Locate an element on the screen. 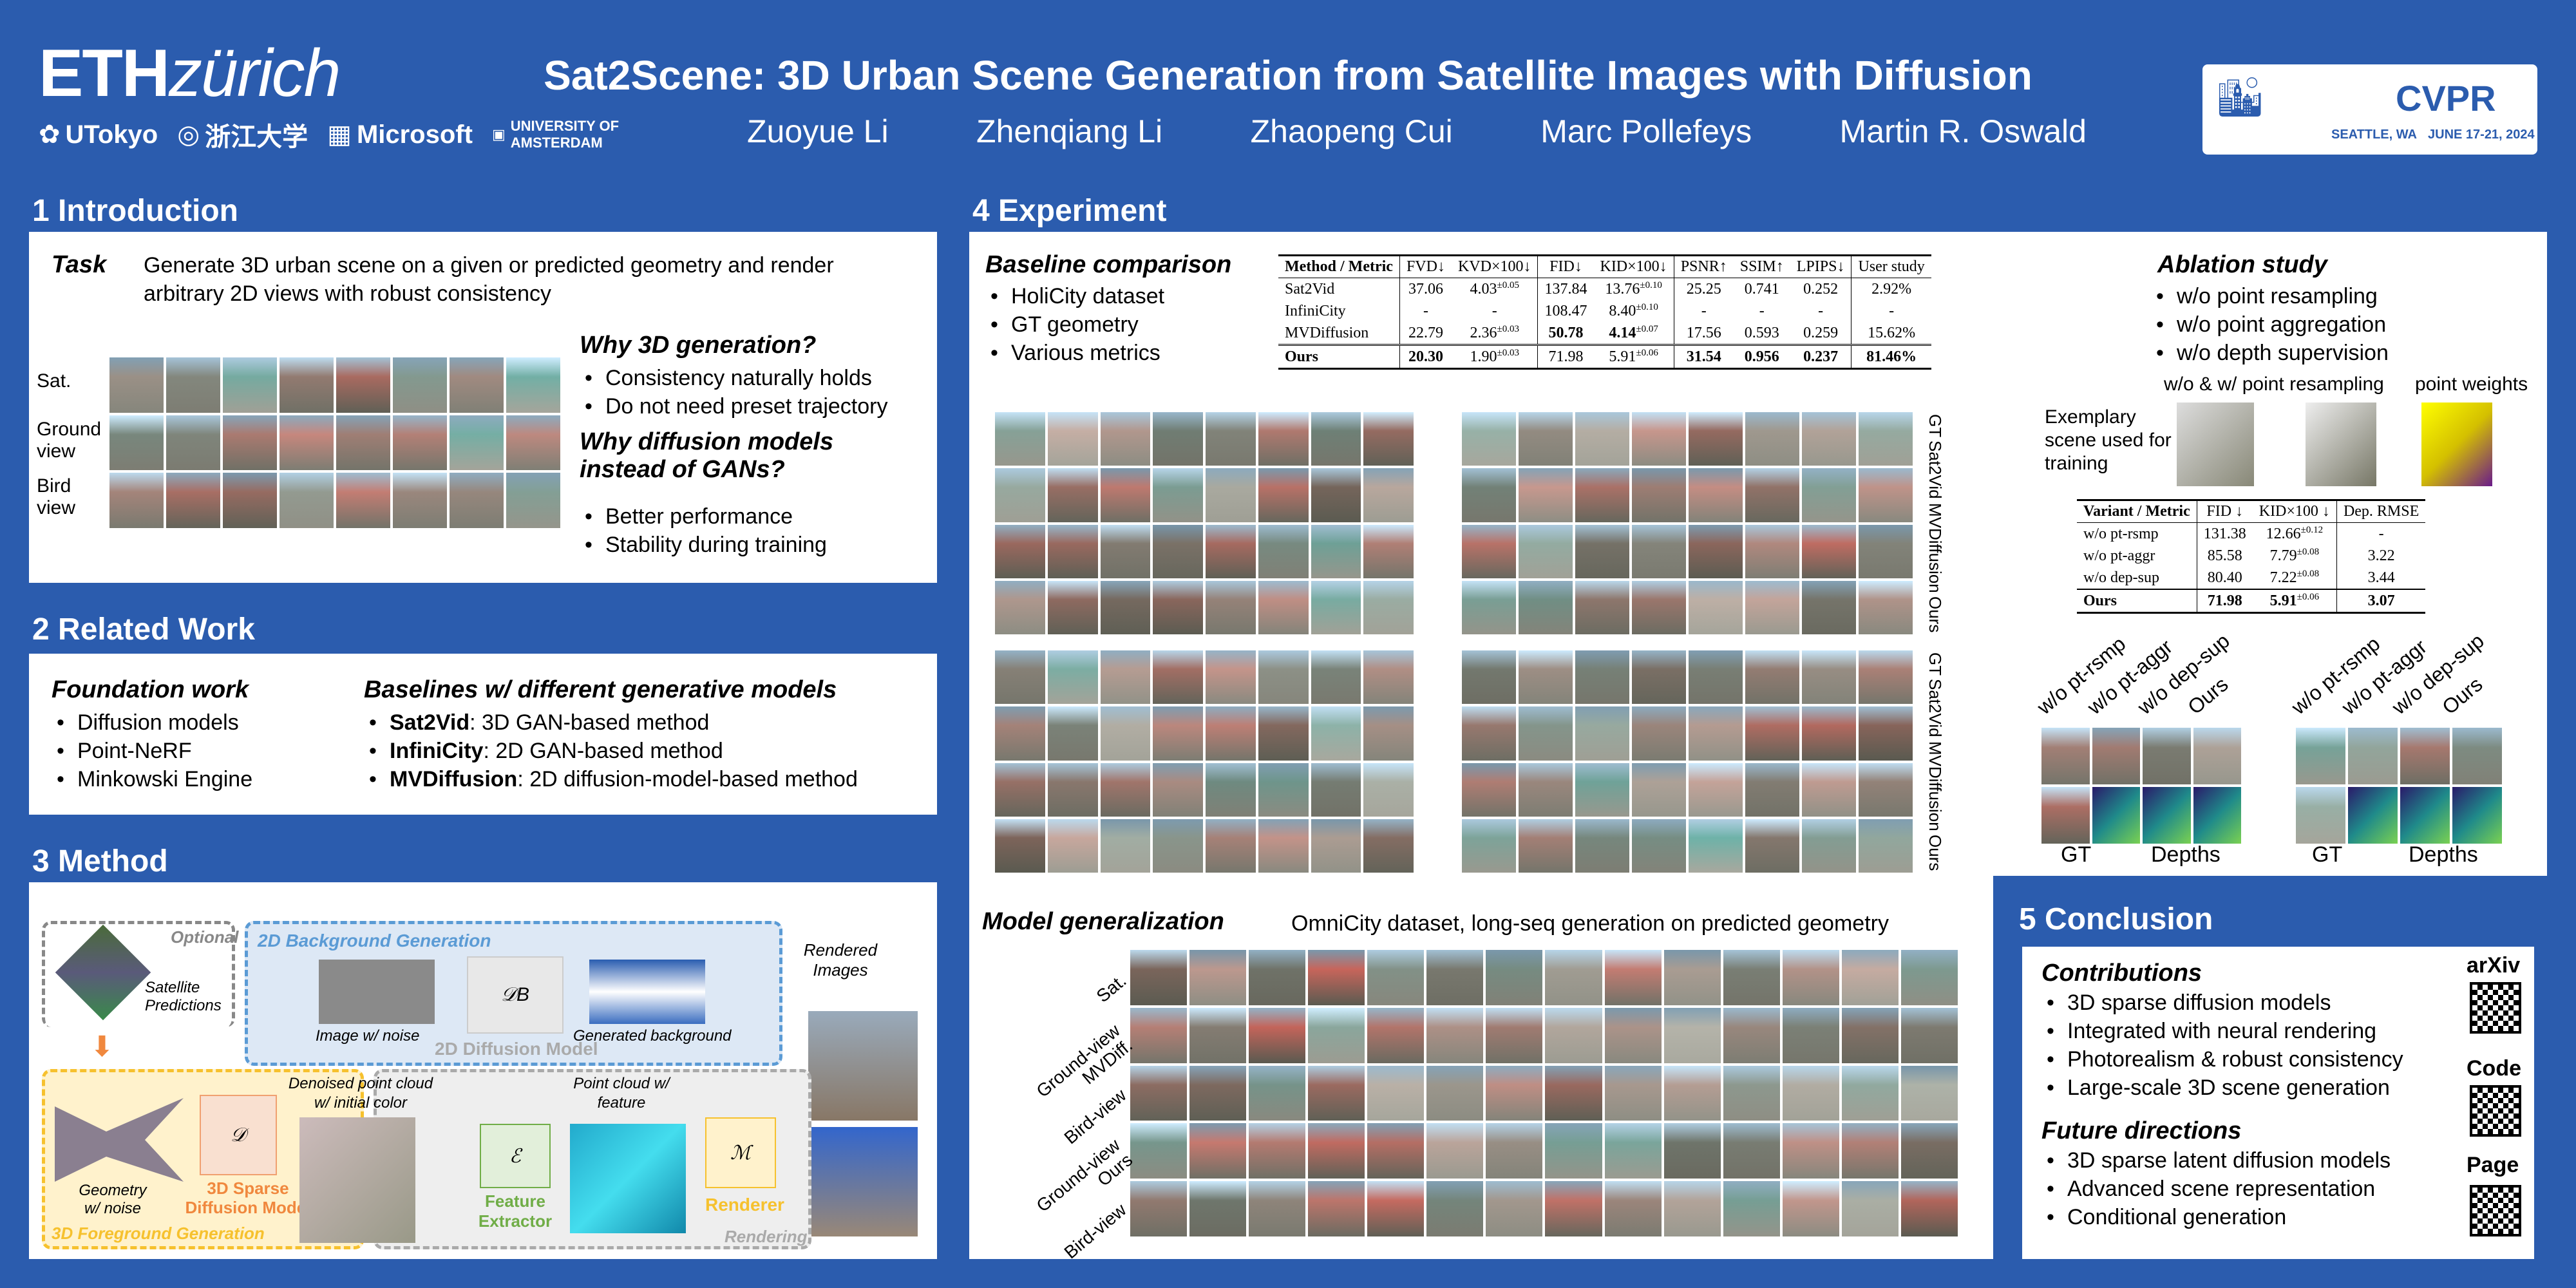 The height and width of the screenshot is (1288, 2576). denoised-point-cloud is located at coordinates (357, 1180).